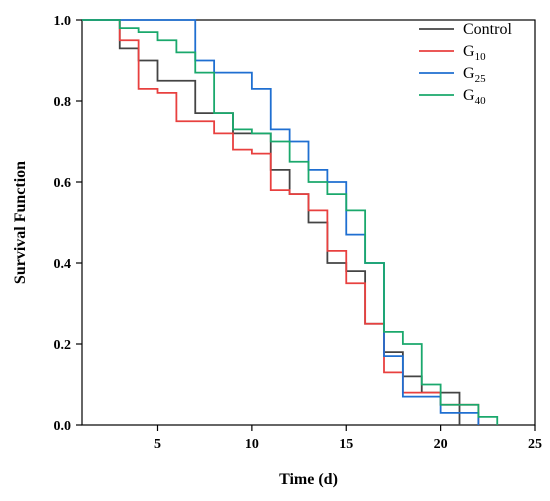  I want to click on x-tick-label: 5, so click(157, 444).